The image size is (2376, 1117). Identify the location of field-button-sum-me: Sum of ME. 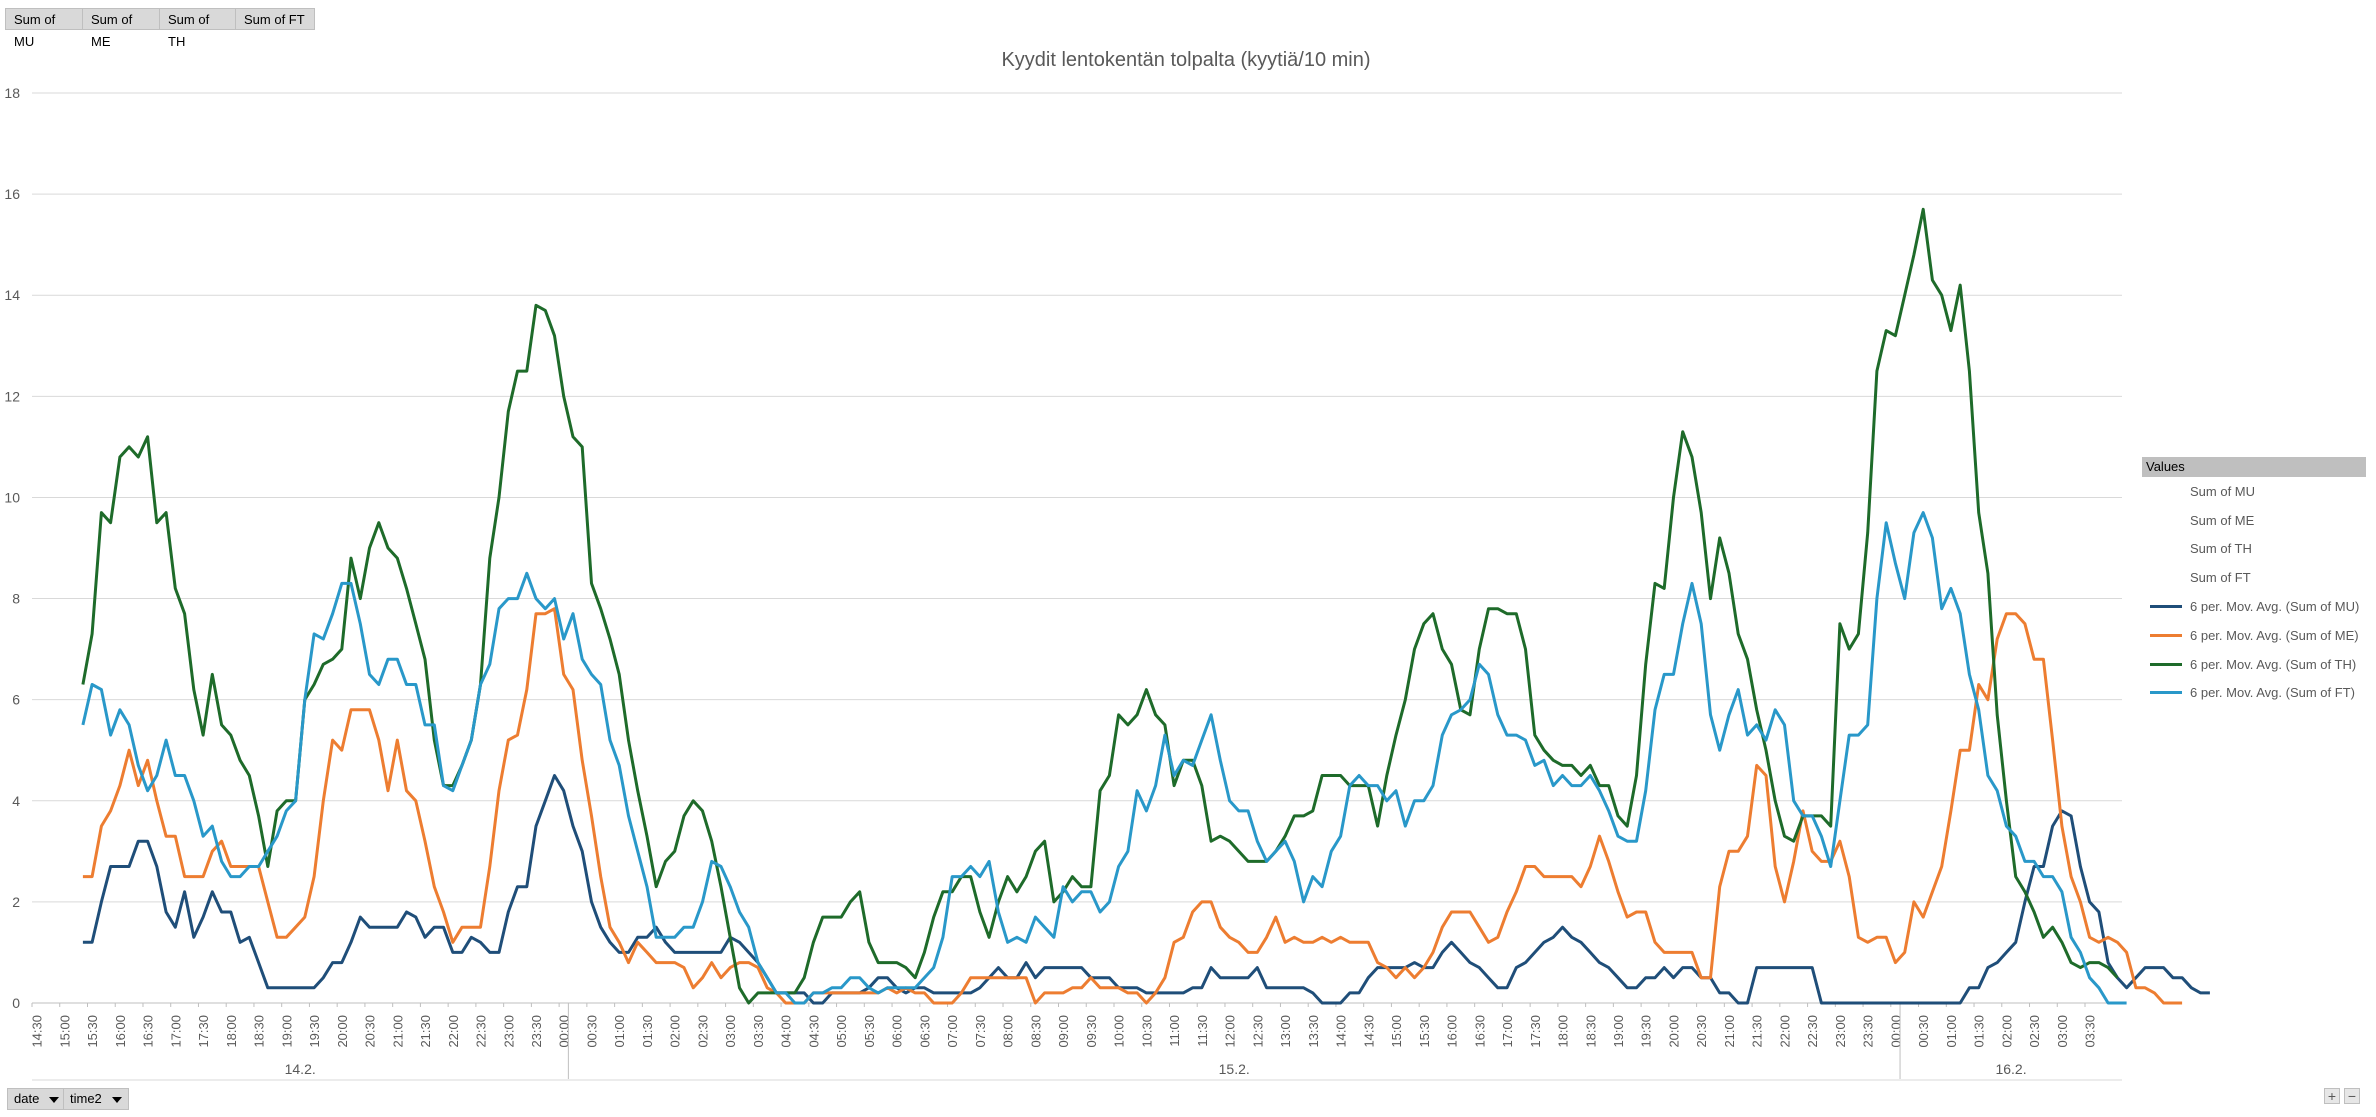
(121, 28).